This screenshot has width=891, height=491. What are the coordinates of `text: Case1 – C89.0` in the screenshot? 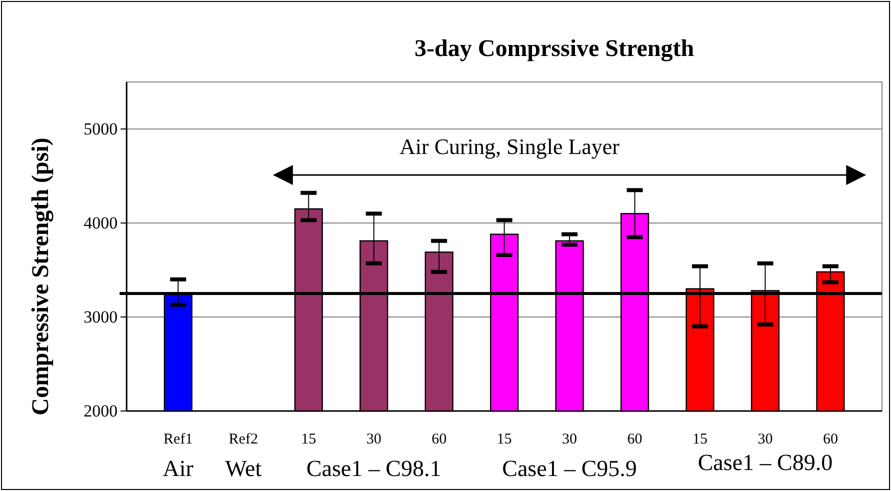 It's located at (765, 462).